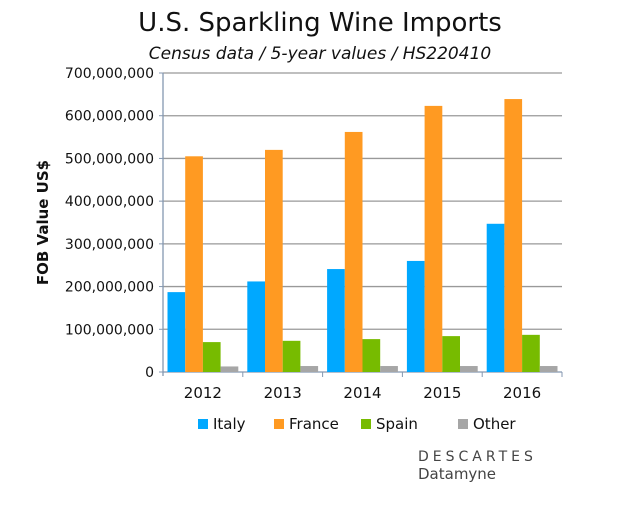 The width and height of the screenshot is (640, 523). I want to click on legend-label-spain: Spain, so click(397, 424).